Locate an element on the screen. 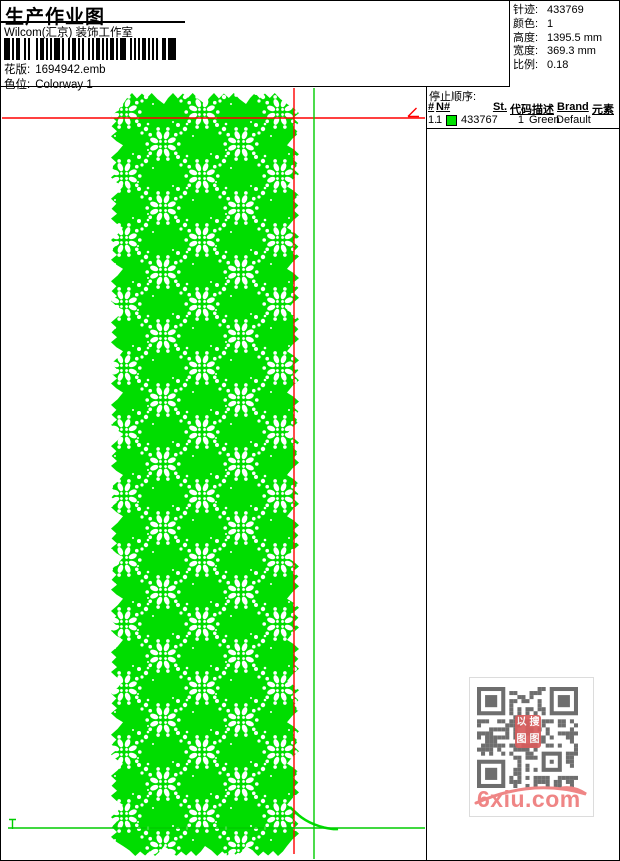  info-value: 433769 is located at coordinates (565, 10).